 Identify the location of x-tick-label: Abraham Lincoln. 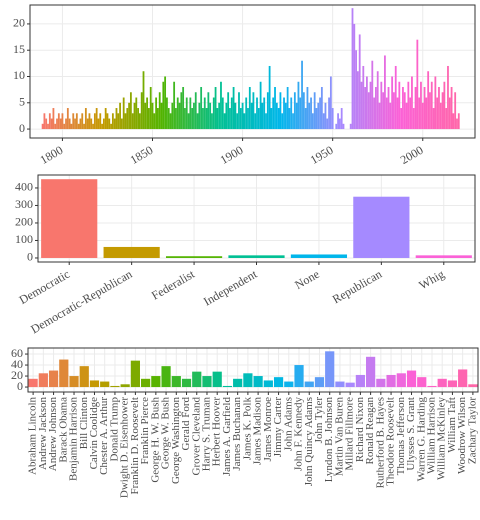
(33, 436).